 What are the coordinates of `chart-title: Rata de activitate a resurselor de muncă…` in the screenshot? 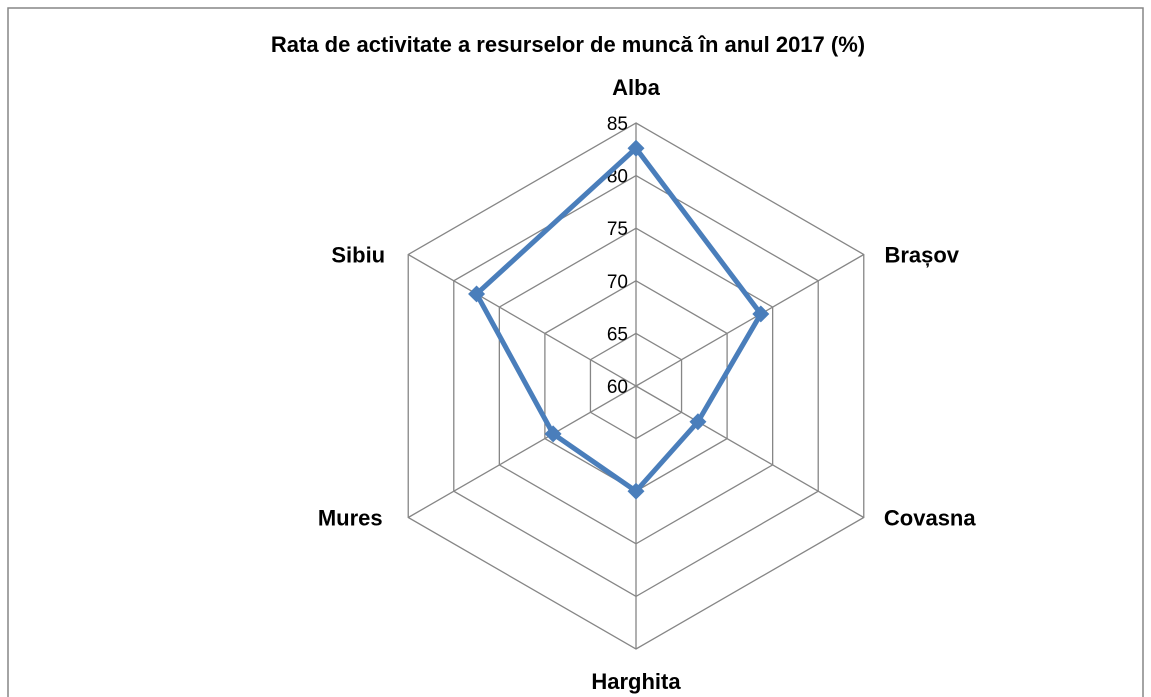 It's located at (568, 44).